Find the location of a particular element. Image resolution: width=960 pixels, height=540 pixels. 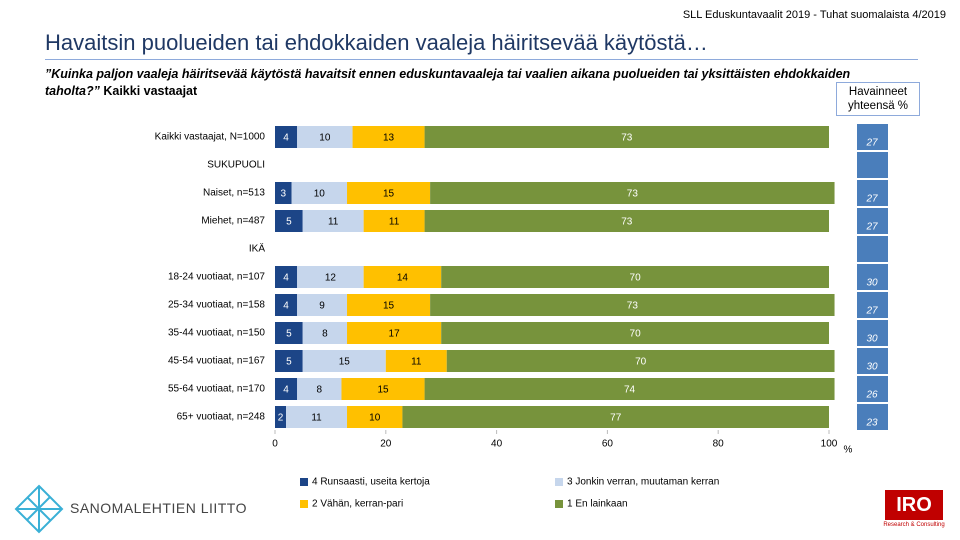

value-label: 74 is located at coordinates (630, 390).